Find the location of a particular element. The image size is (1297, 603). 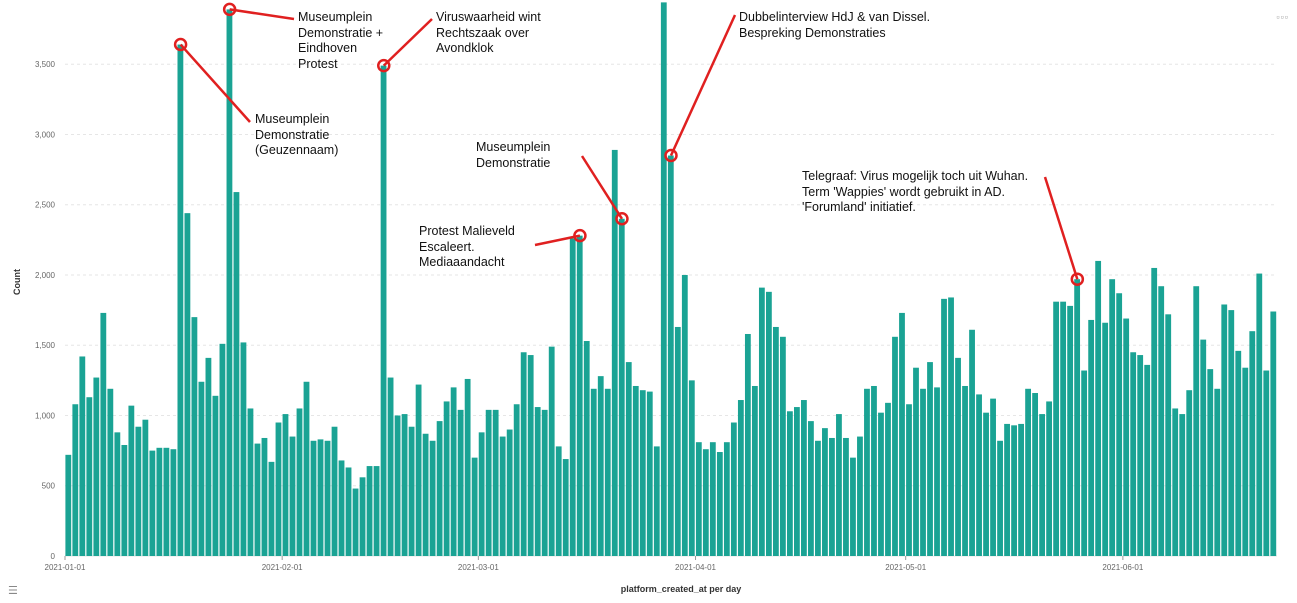

y-tick-label: 2,500 is located at coordinates (45, 205).